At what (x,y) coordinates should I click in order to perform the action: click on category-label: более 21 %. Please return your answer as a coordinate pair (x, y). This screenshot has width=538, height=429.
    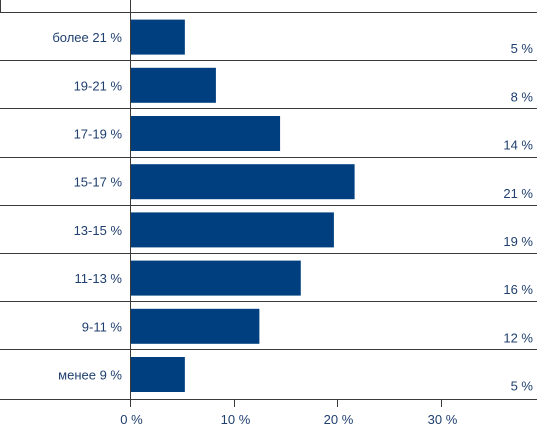
    Looking at the image, I should click on (87, 37).